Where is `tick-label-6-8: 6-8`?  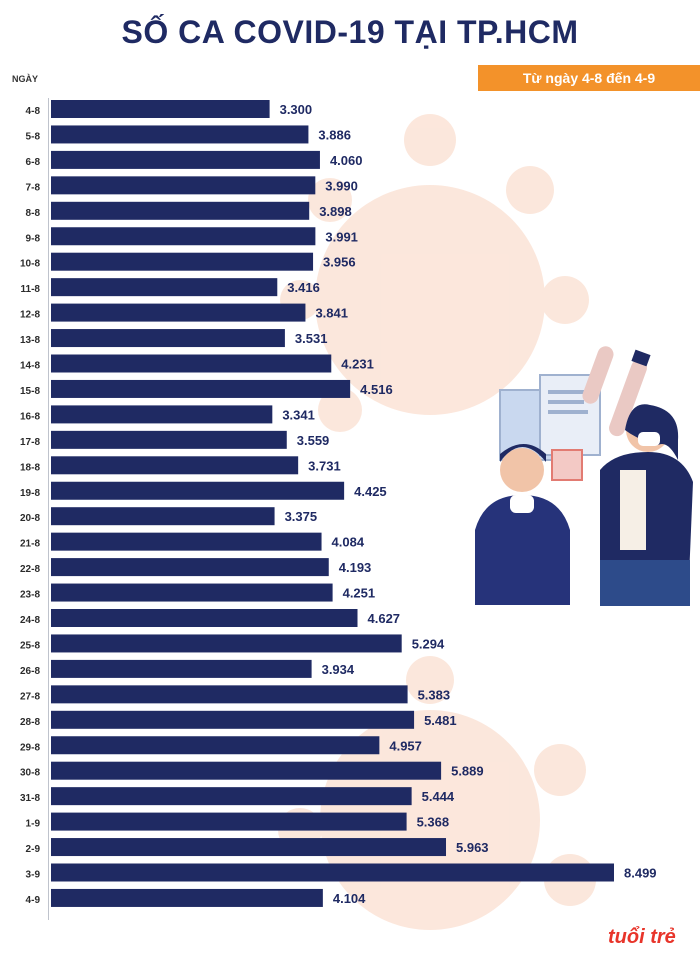 tick-label-6-8: 6-8 is located at coordinates (33, 162).